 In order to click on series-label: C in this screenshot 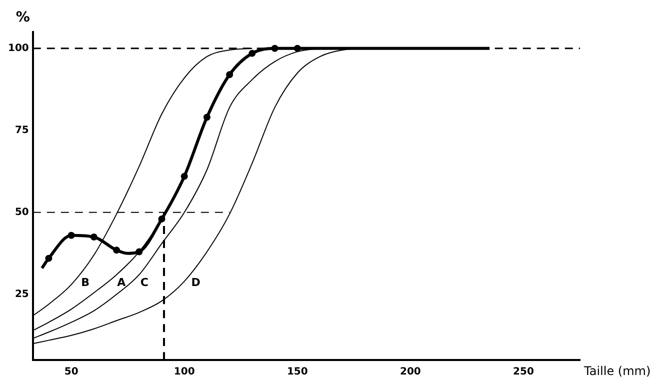, I will do `click(144, 282)`.